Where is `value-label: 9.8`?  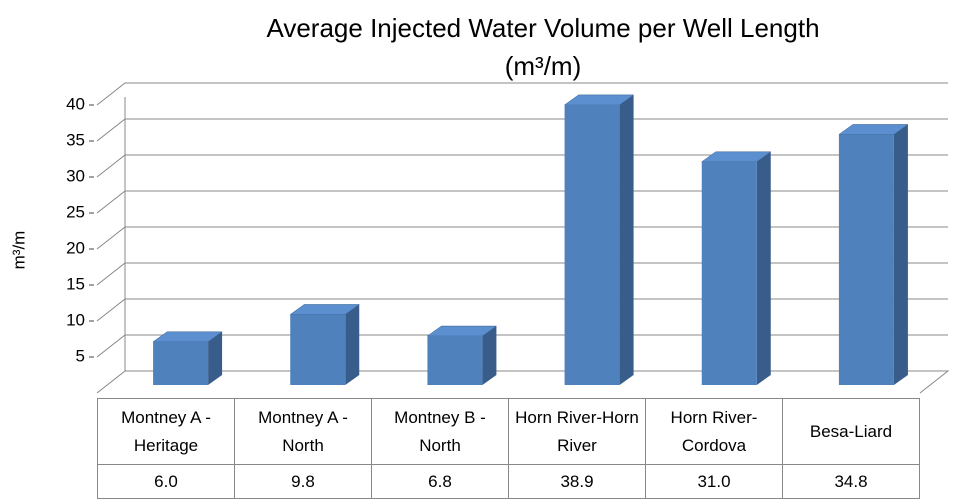
value-label: 9.8 is located at coordinates (303, 481).